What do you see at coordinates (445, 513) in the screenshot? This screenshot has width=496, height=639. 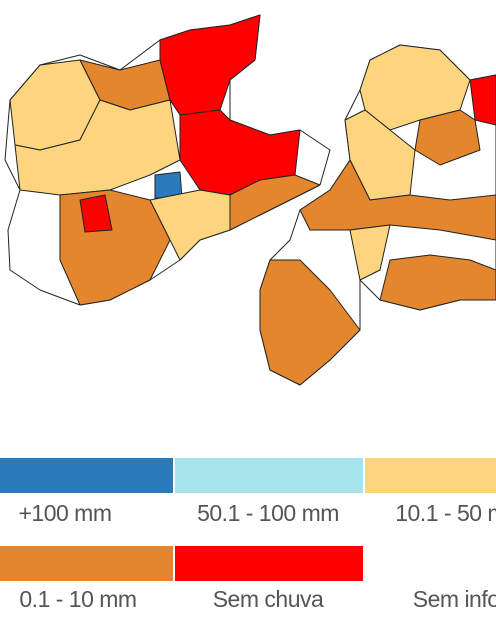 I see `legend-label: 10.1 - 50 mm` at bounding box center [445, 513].